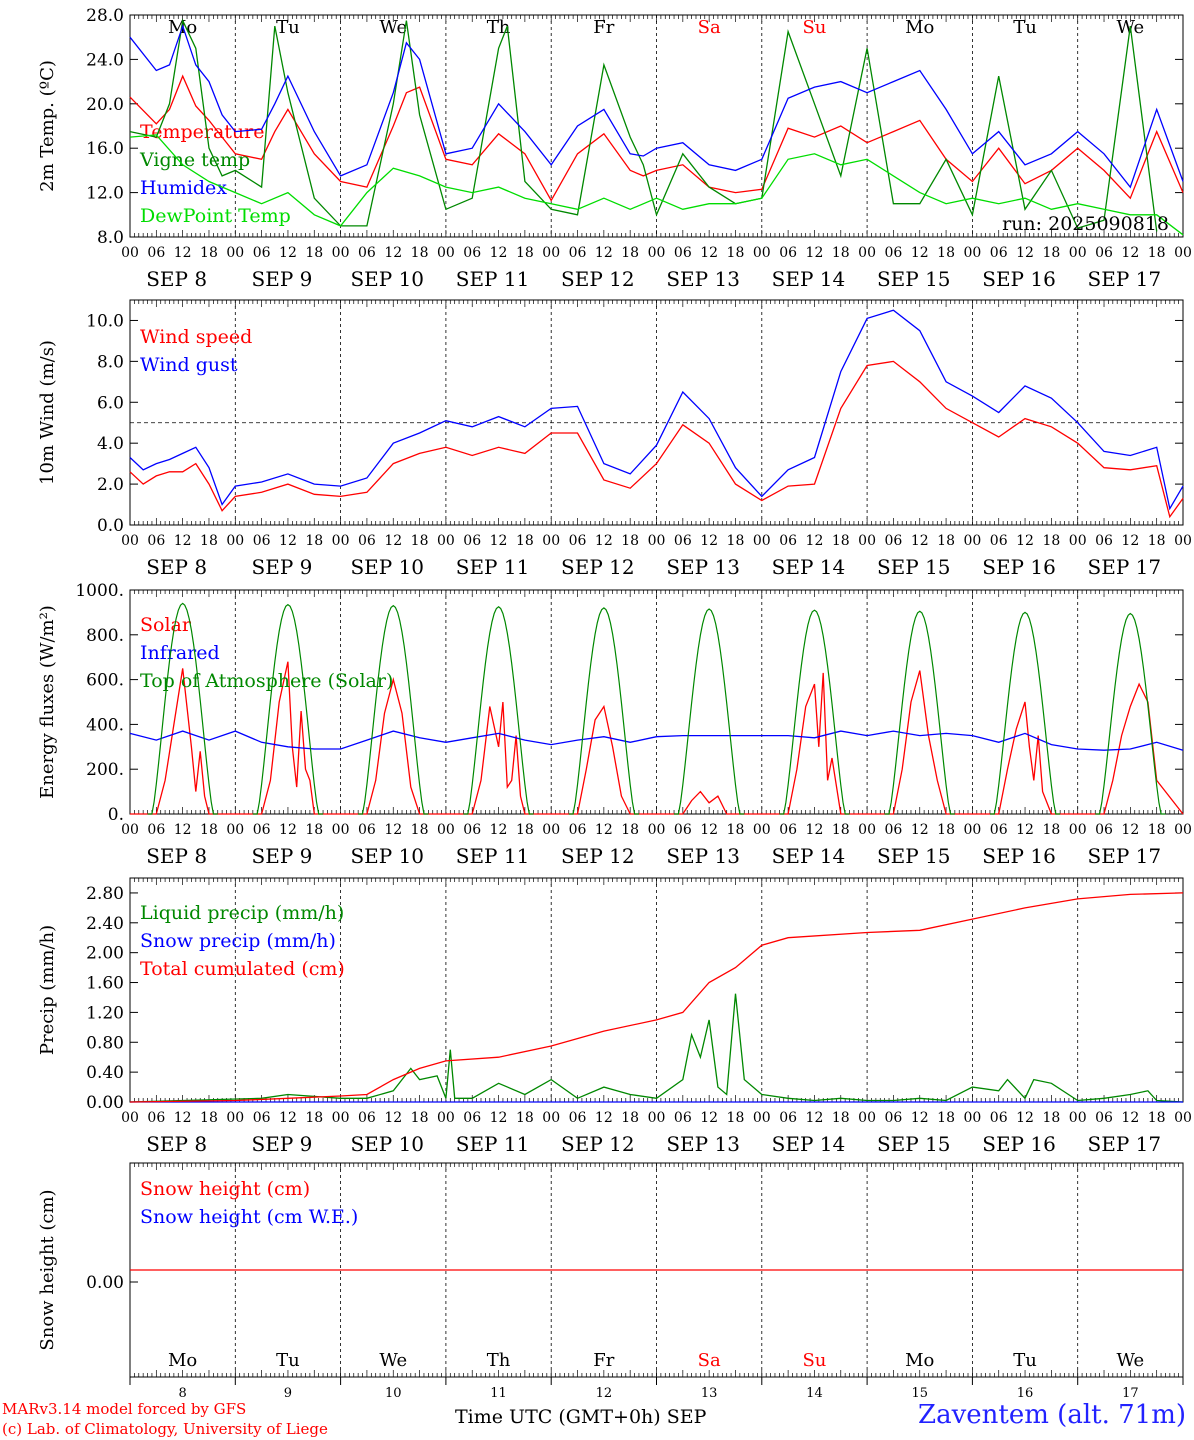 The height and width of the screenshot is (1440, 1194). I want to click on y-axis-title: Precip (mm/h), so click(47, 990).